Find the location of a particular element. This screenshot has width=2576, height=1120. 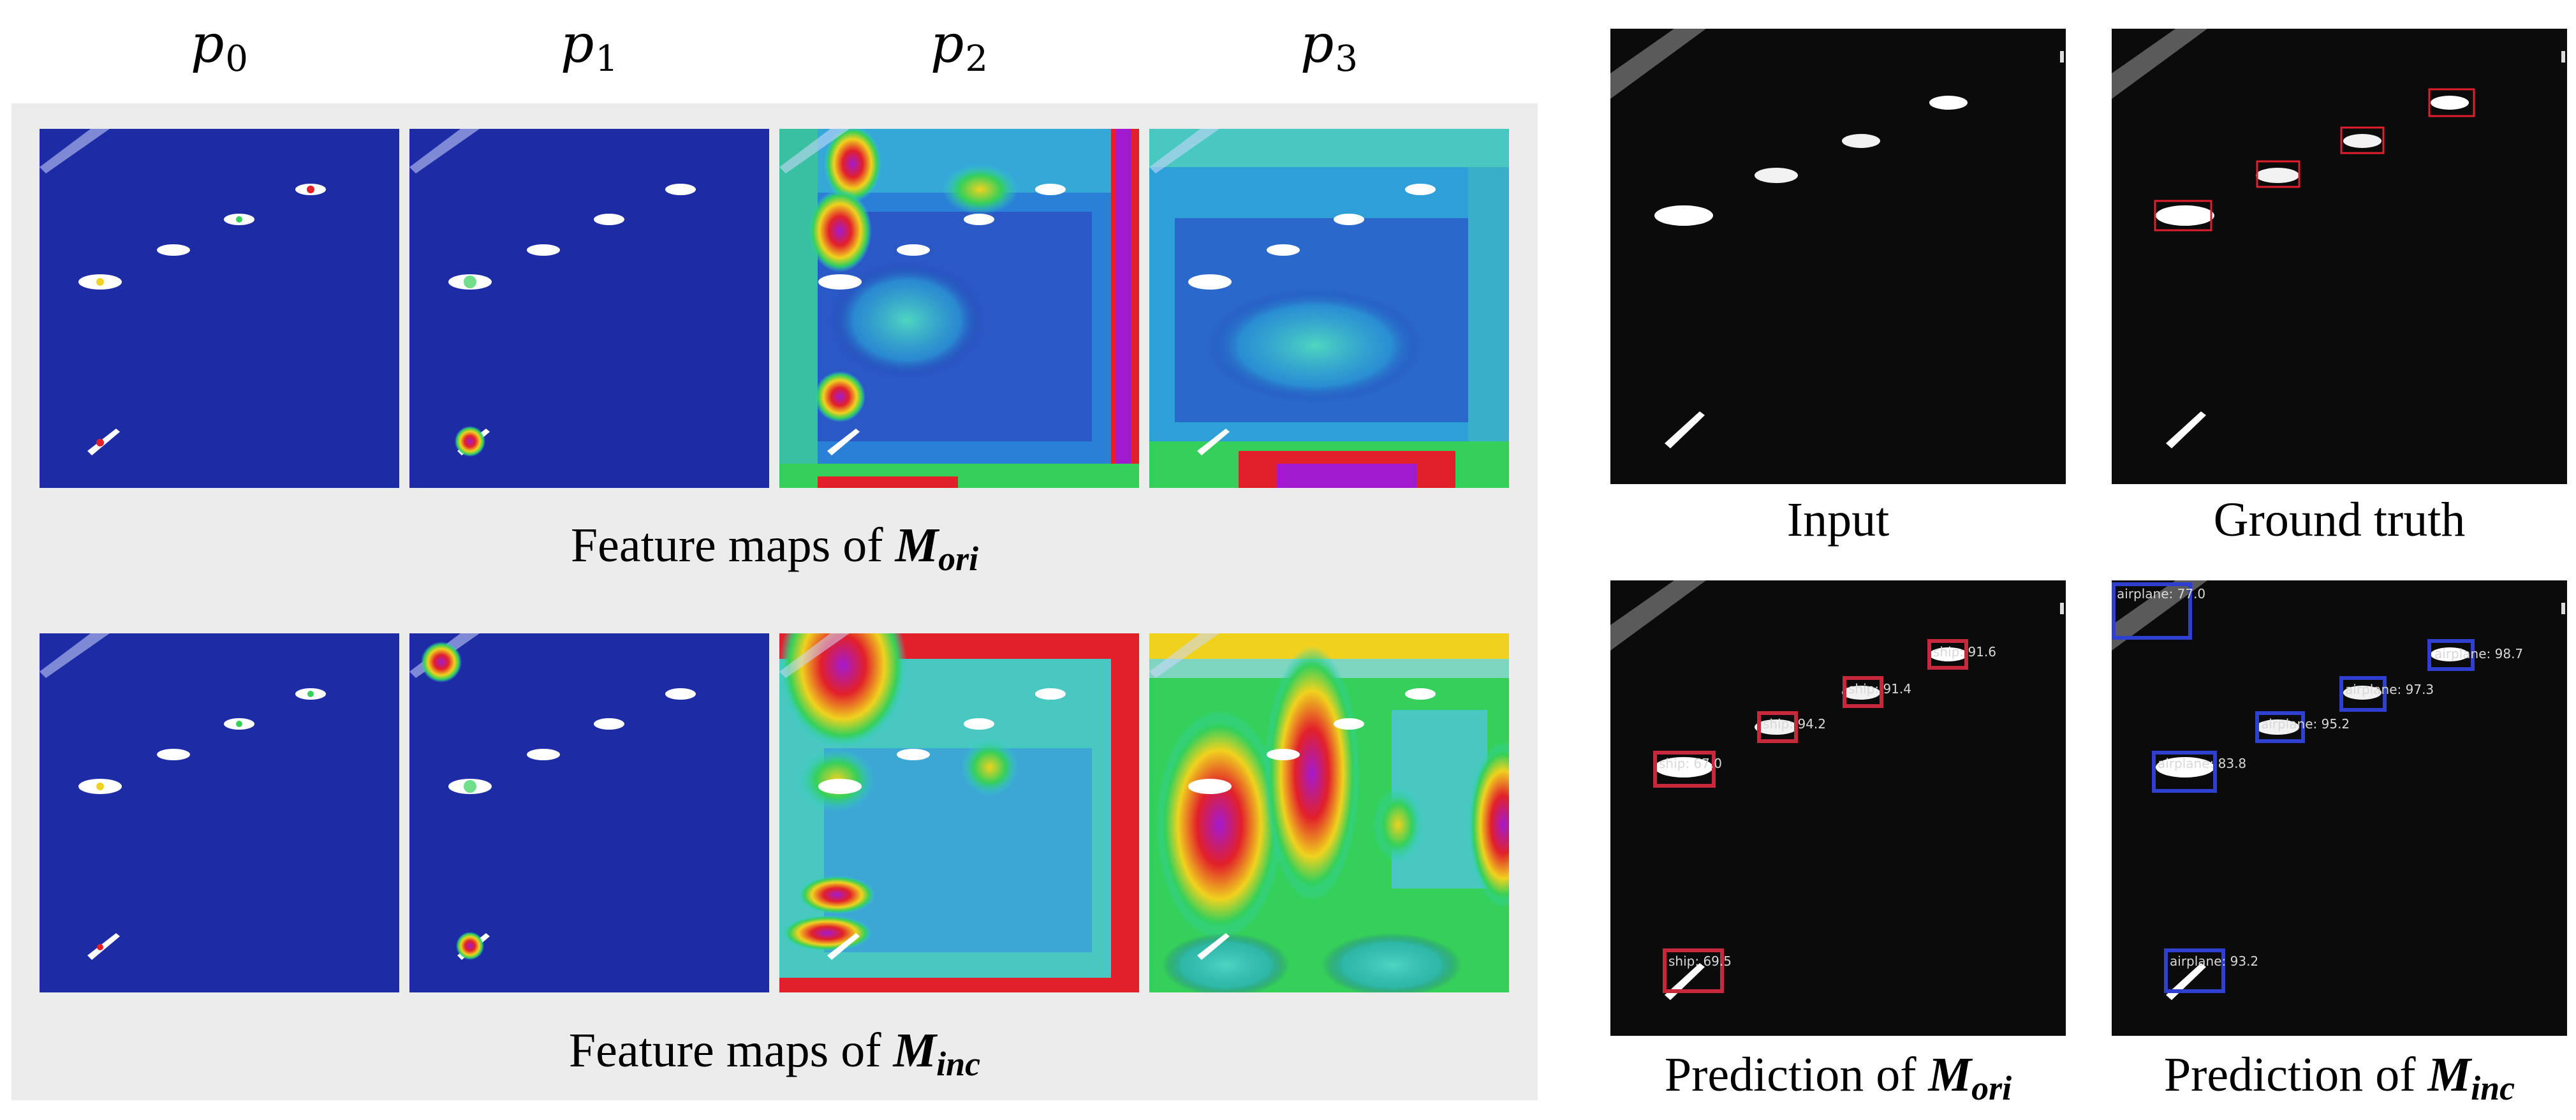

feature-map-inc-p0 is located at coordinates (219, 813).